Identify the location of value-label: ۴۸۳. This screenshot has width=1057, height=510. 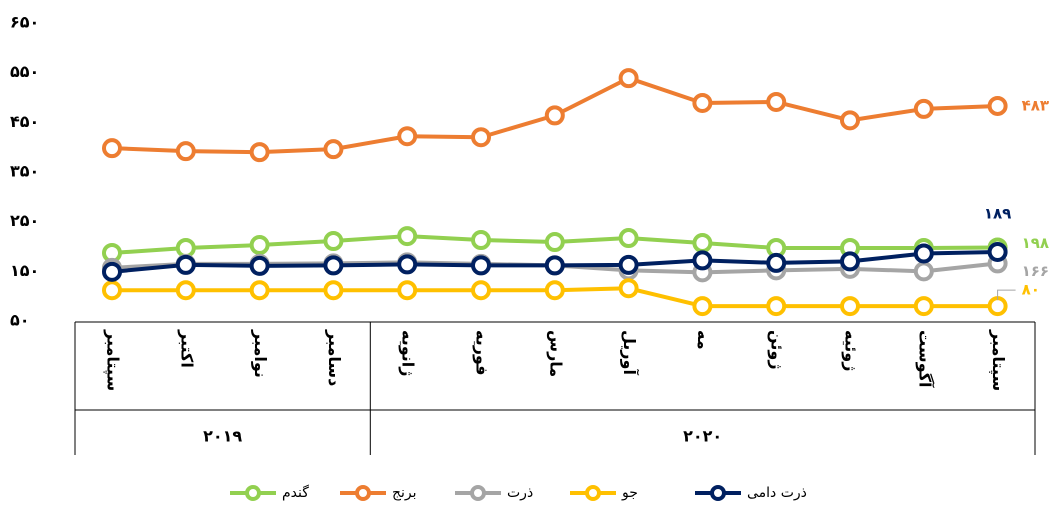
(1035, 105).